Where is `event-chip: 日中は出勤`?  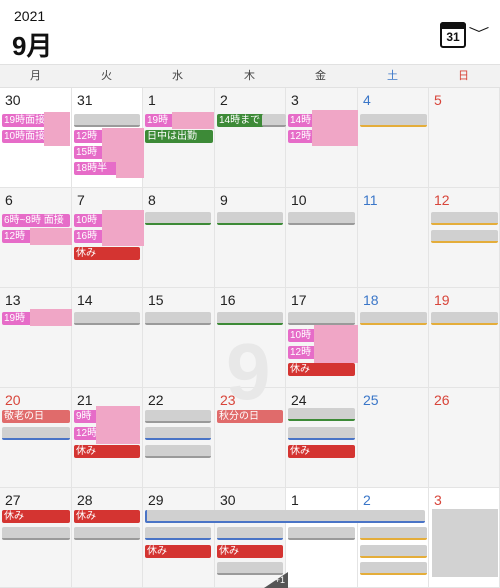 event-chip: 日中は出勤 is located at coordinates (179, 136).